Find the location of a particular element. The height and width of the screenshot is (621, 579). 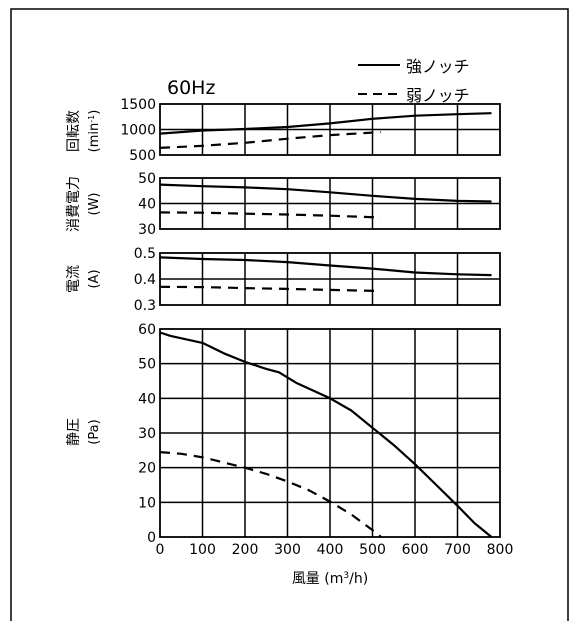

power-strong-series-line is located at coordinates (325, 193).